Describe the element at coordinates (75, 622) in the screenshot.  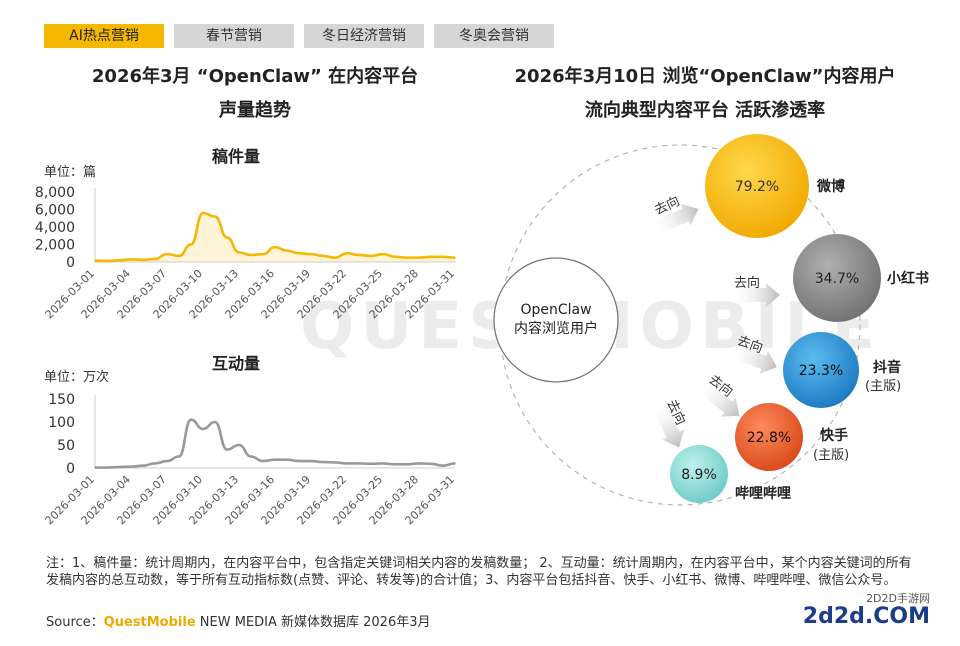
I see `source-prefix: Source：` at that location.